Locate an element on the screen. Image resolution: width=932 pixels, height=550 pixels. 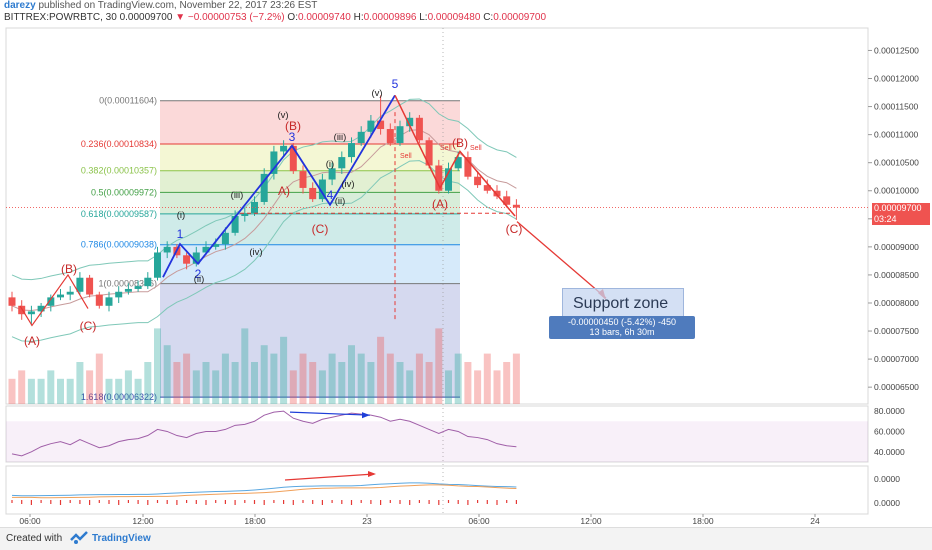
rsi-tick-label: 60.0000 is located at coordinates (889, 431).